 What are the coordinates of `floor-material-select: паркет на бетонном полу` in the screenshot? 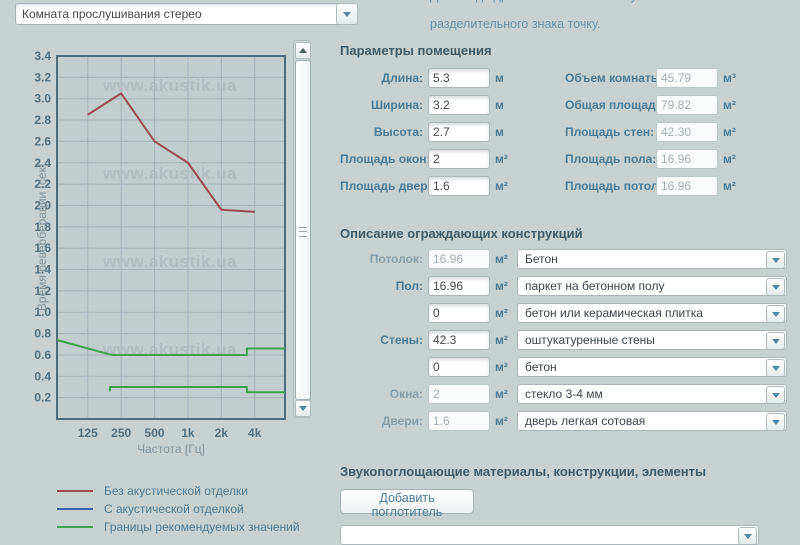 It's located at (652, 286).